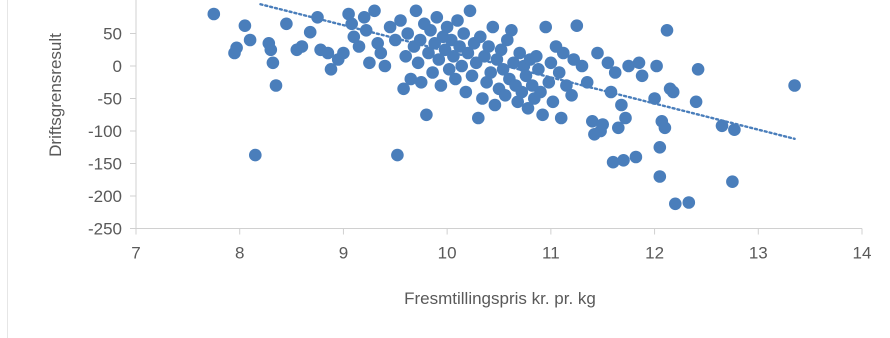 This screenshot has width=890, height=338. I want to click on y-tick-label: 50, so click(112, 34).